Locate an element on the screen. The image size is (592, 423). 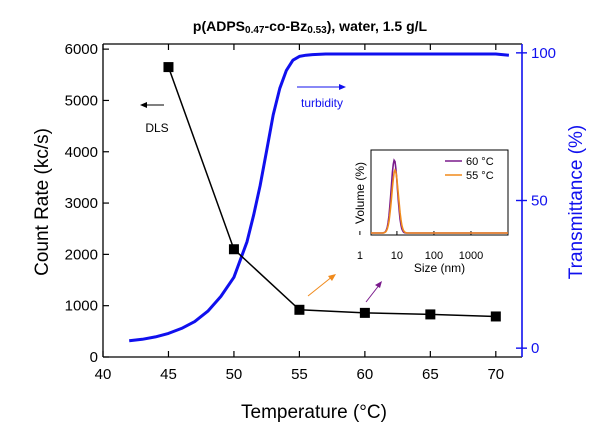
y-left-tick-label: 6000 is located at coordinates (81, 49).